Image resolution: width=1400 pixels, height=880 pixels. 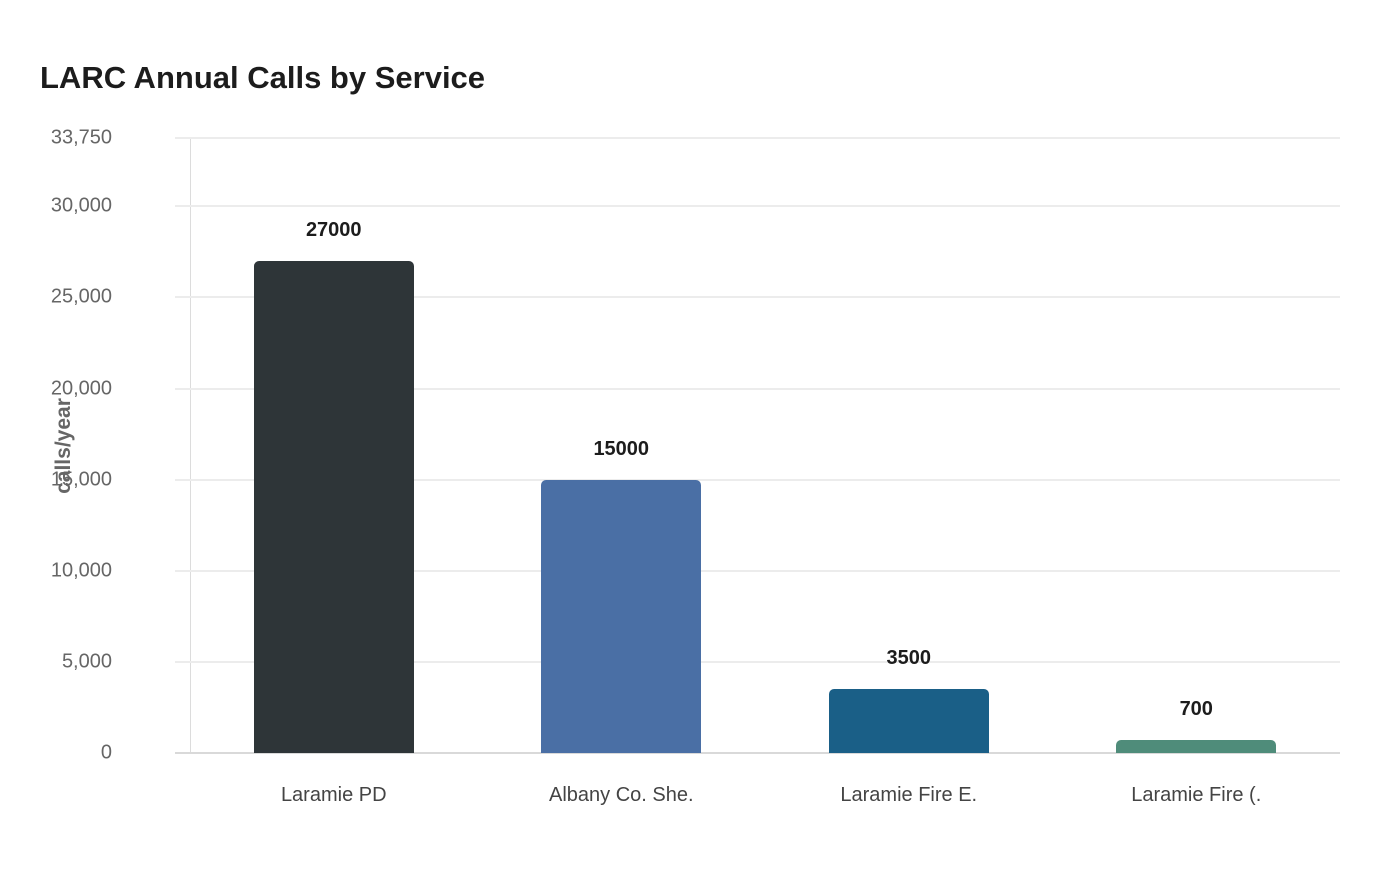 What do you see at coordinates (909, 795) in the screenshot?
I see `x-tick-label: Laramie Fire E.` at bounding box center [909, 795].